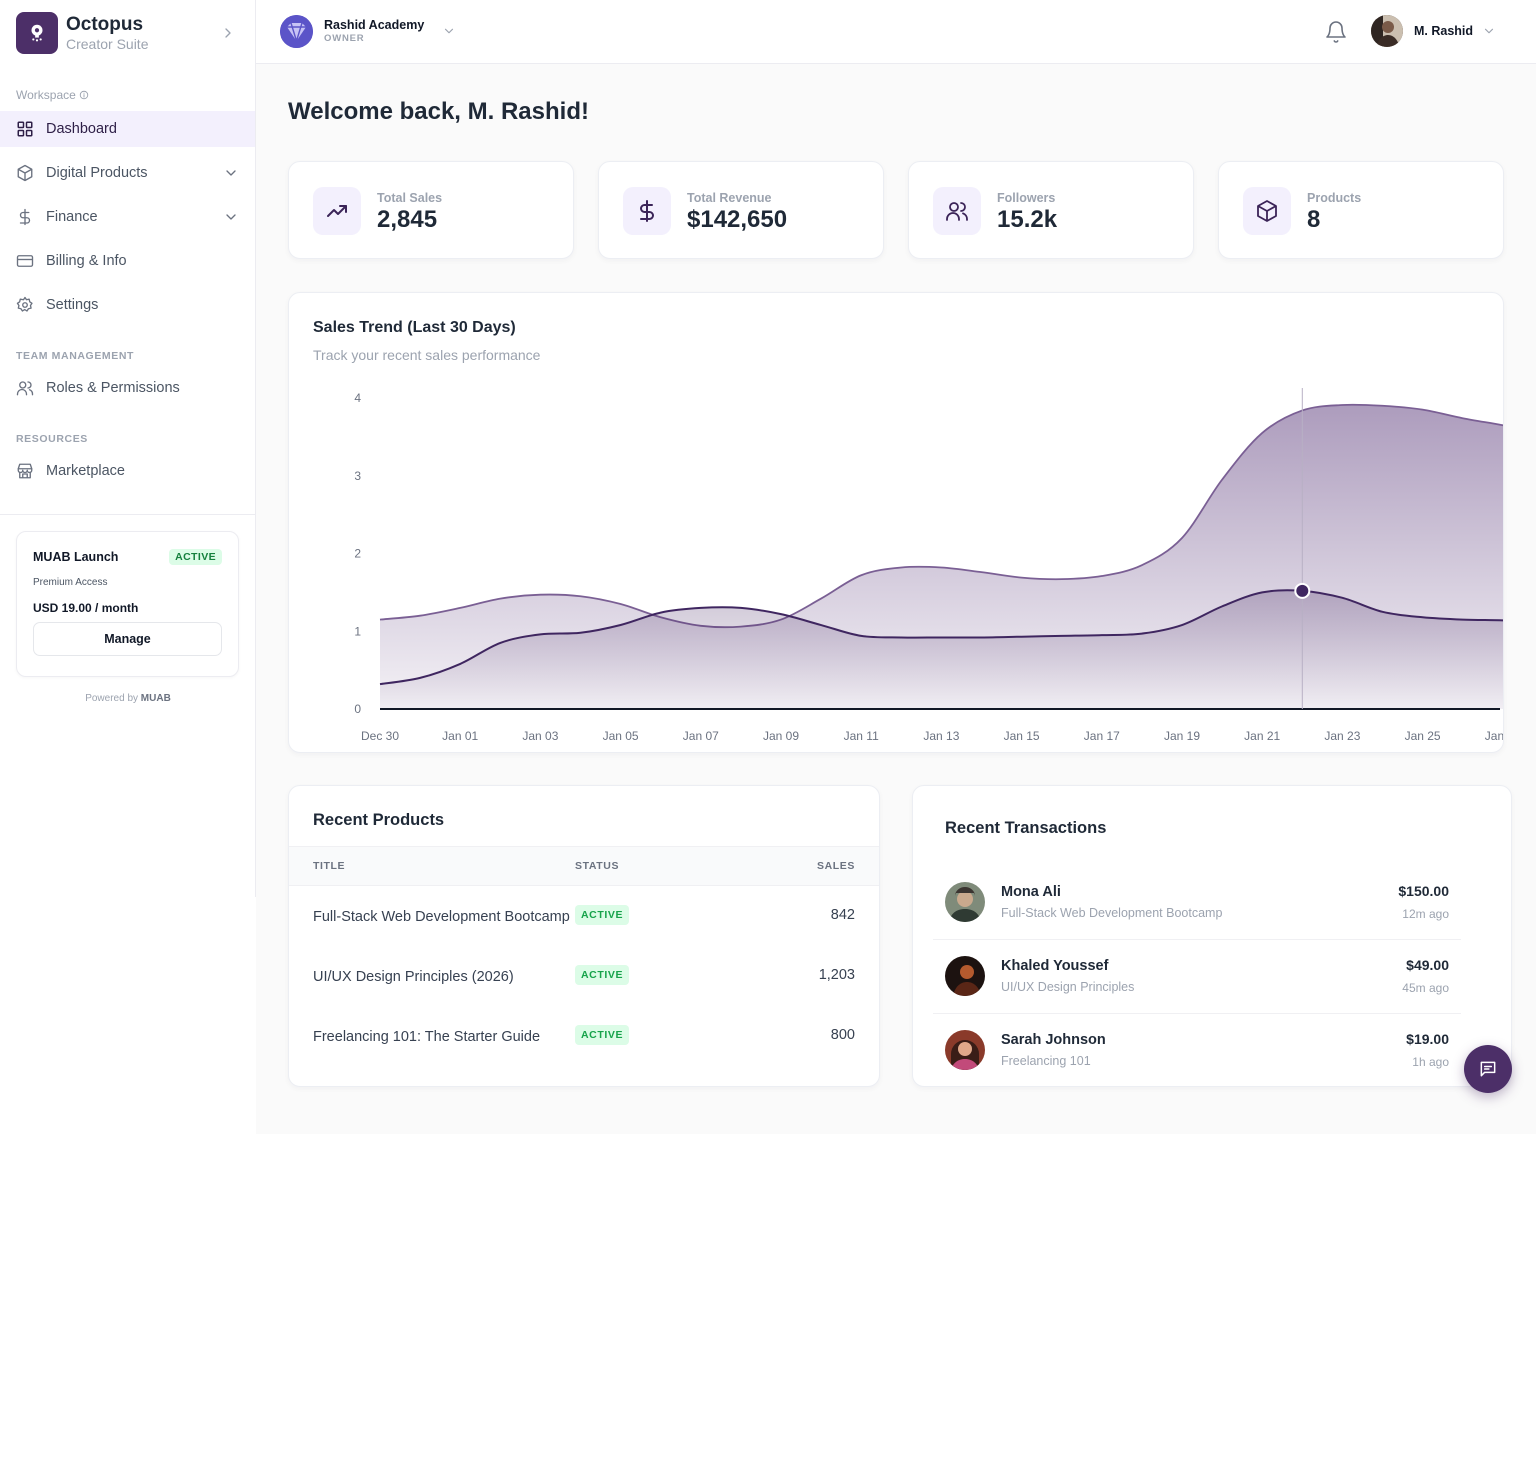  I want to click on grid-icon, so click(25, 129).